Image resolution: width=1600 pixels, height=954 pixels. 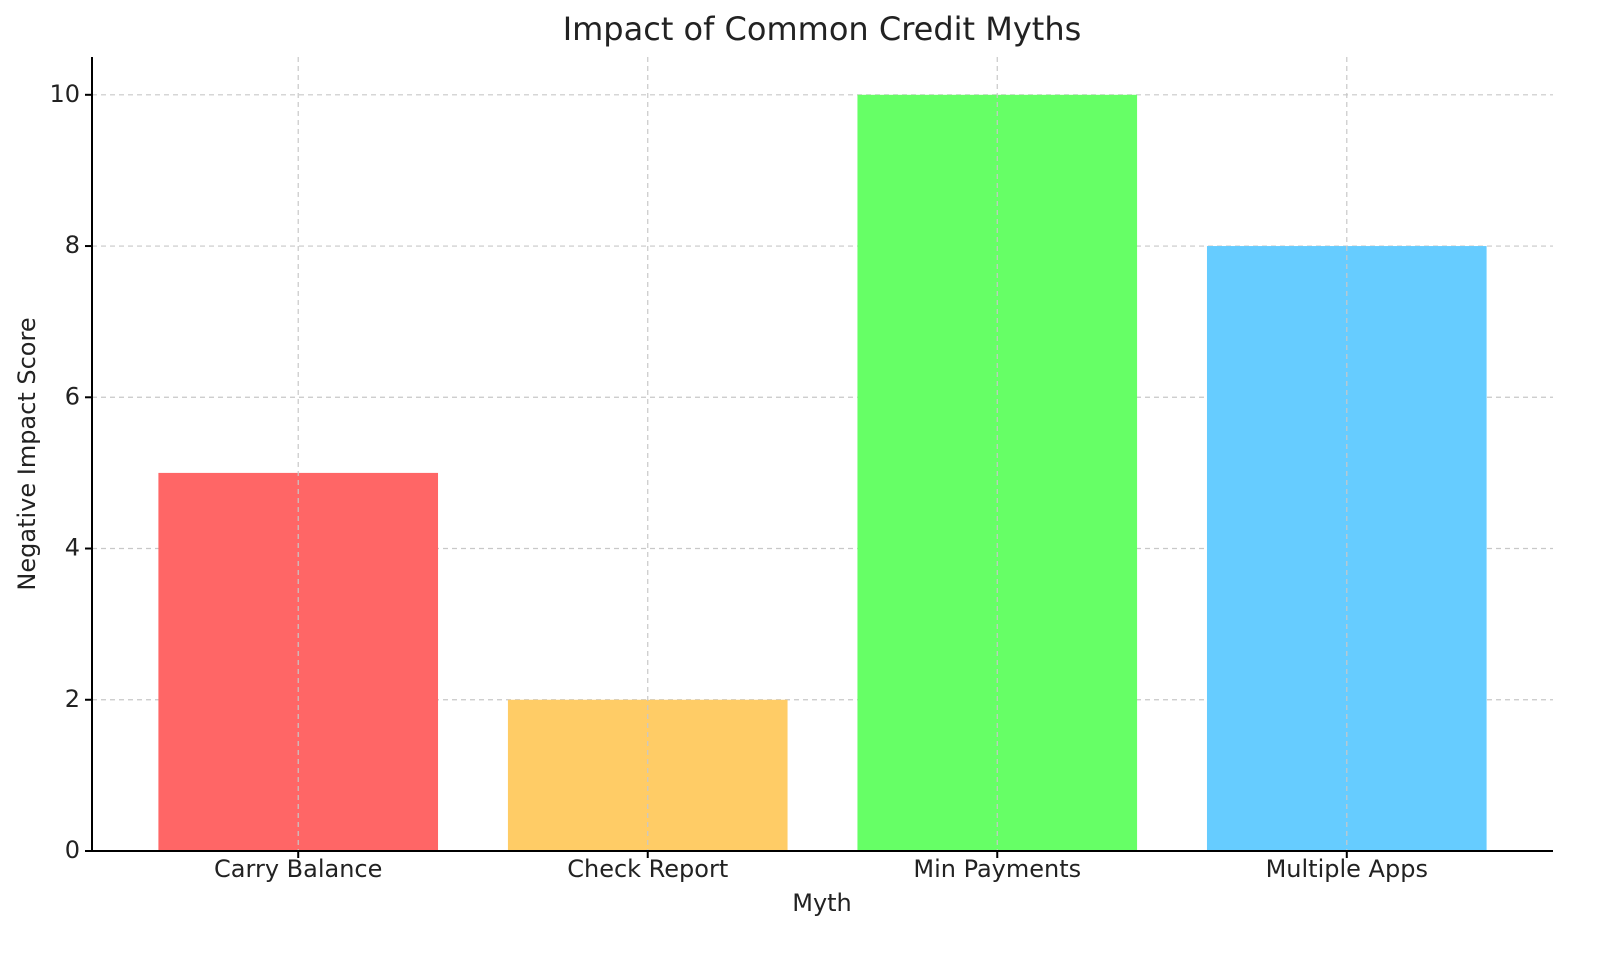 I want to click on y-tick-label: 4, so click(x=72, y=548).